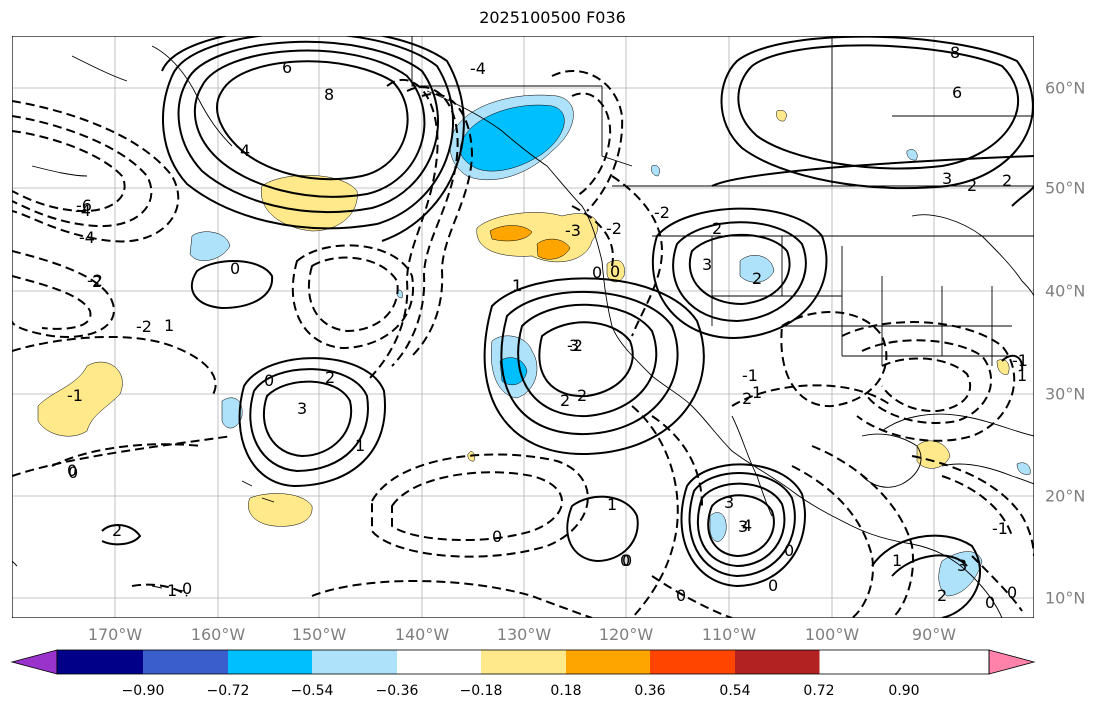  Describe the element at coordinates (573, 230) in the screenshot. I see `contour-label: -3` at that location.